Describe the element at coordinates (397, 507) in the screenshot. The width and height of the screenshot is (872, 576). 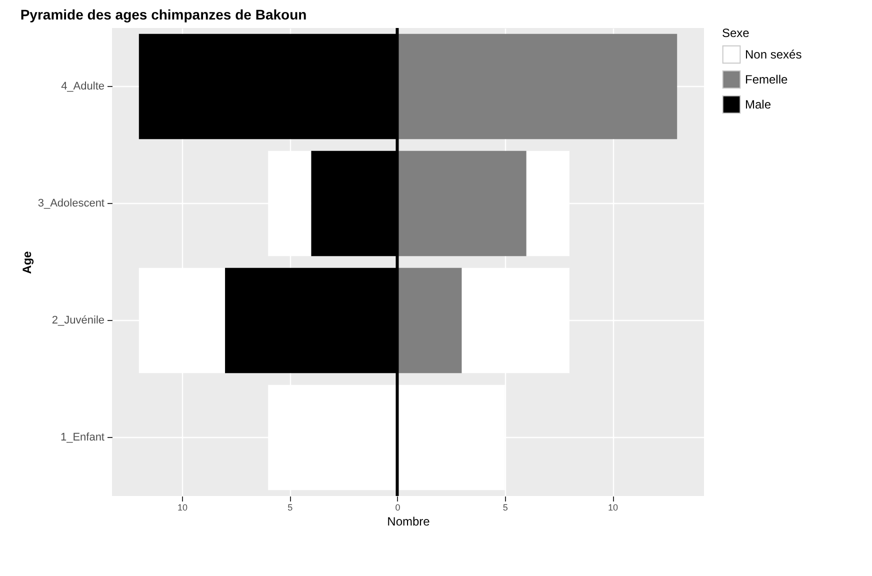
I see `x-tick-label: 0` at that location.